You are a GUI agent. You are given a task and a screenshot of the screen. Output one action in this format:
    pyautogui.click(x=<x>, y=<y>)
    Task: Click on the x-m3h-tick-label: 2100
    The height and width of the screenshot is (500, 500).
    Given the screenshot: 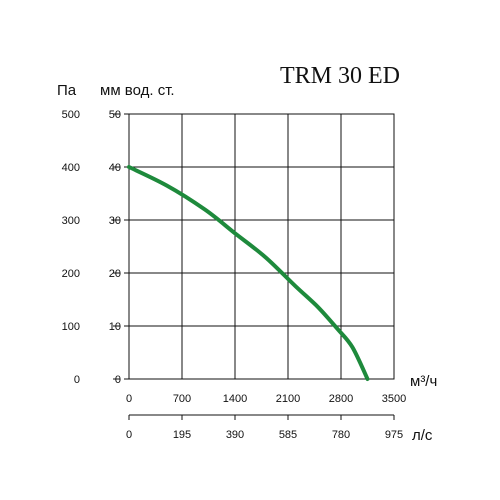 What is the action you would take?
    pyautogui.click(x=288, y=399)
    